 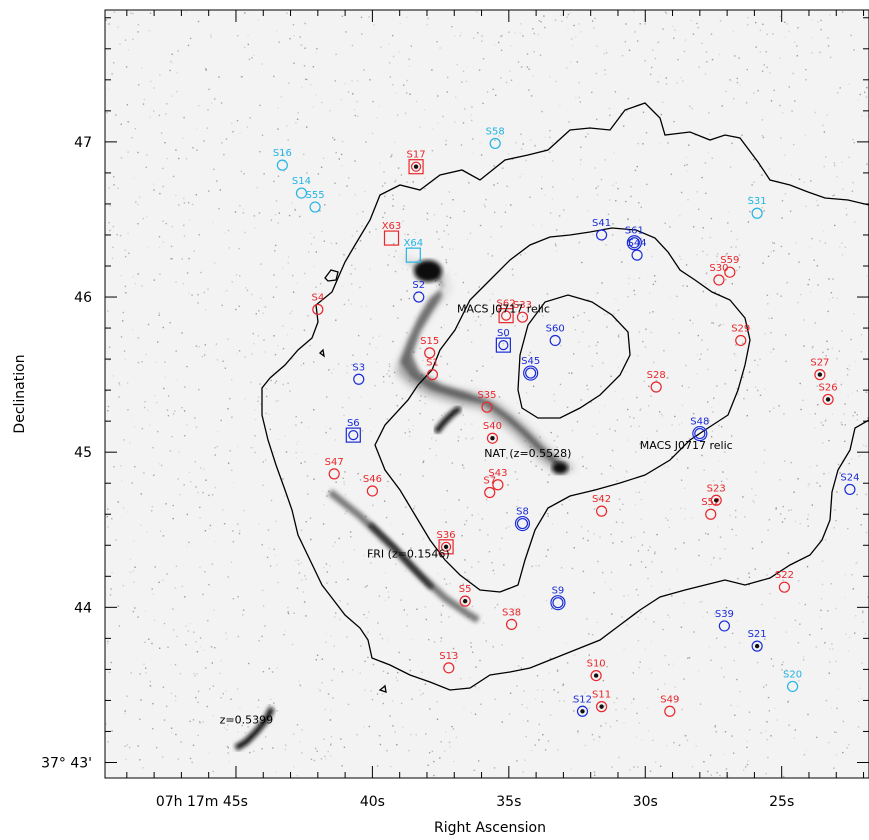 I want to click on source-marker-s46: S46, so click(x=372, y=485).